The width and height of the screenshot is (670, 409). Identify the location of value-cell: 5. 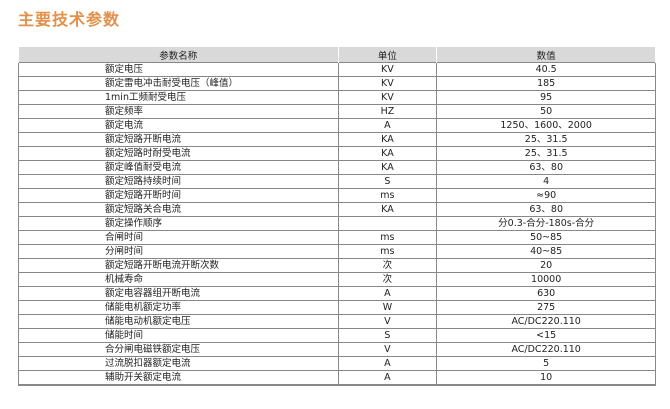
(546, 363).